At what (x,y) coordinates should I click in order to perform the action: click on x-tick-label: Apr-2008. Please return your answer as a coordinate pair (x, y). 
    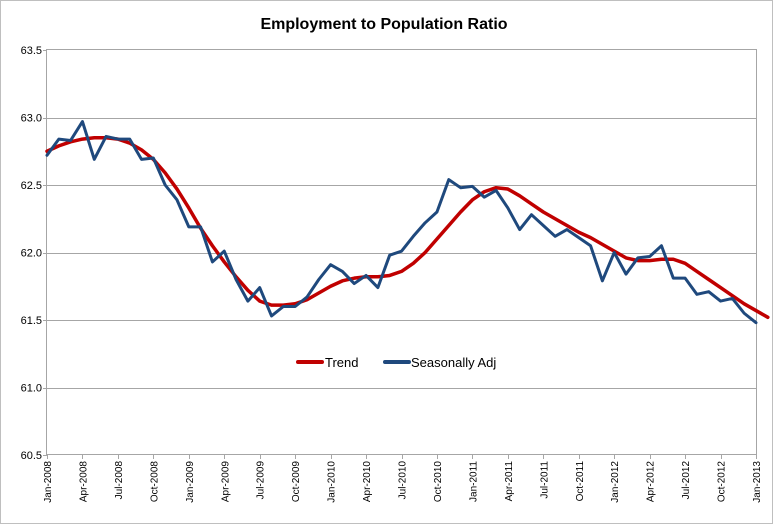
    Looking at the image, I should click on (83, 482).